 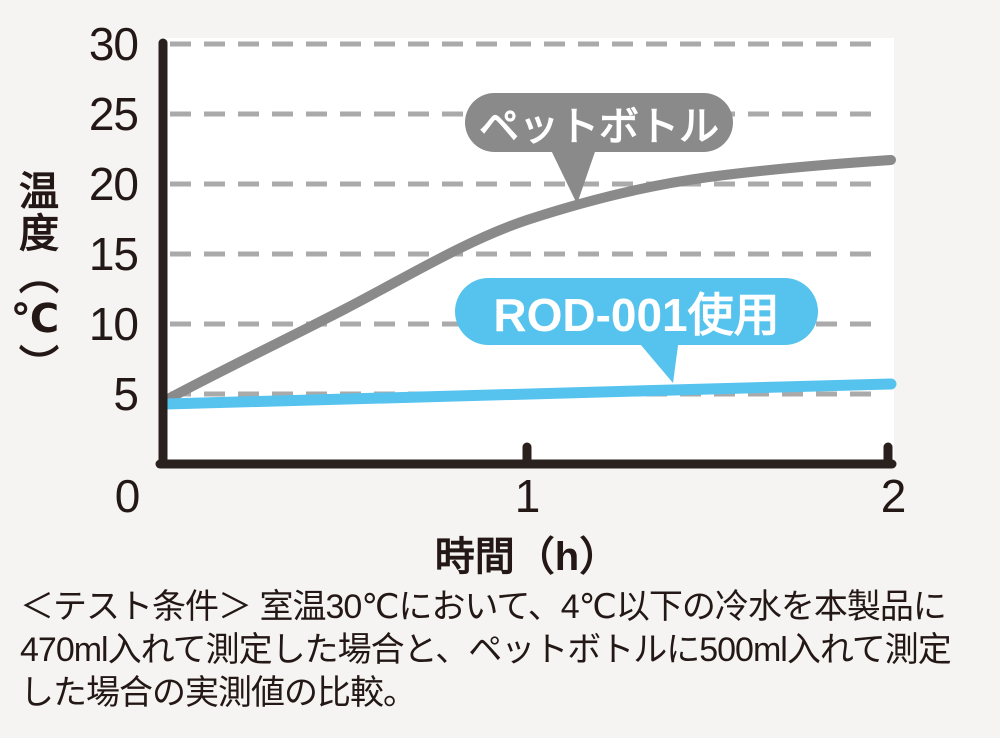 I want to click on rod001-line, so click(x=528, y=394).